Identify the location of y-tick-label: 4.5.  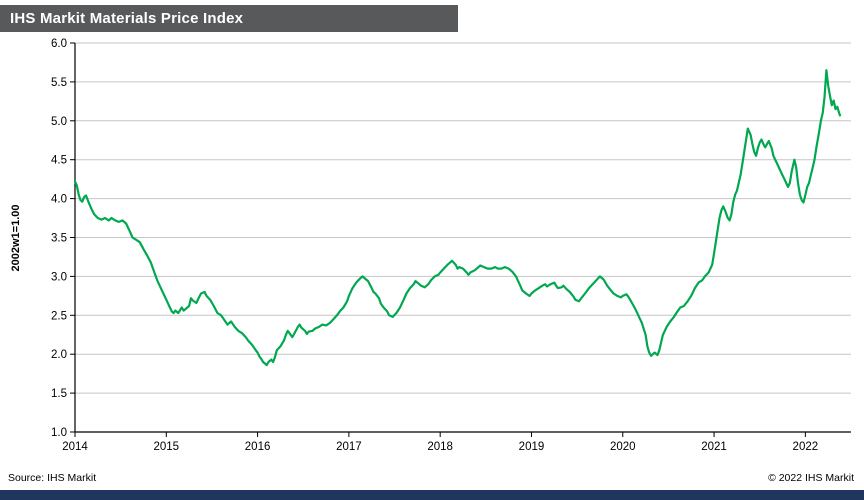
(59, 161).